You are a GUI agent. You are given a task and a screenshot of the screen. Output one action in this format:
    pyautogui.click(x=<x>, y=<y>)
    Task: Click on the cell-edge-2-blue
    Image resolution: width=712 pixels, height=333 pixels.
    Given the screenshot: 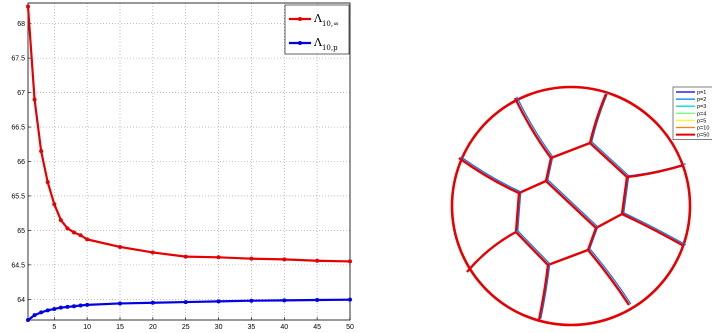 What is the action you would take?
    pyautogui.click(x=657, y=170)
    